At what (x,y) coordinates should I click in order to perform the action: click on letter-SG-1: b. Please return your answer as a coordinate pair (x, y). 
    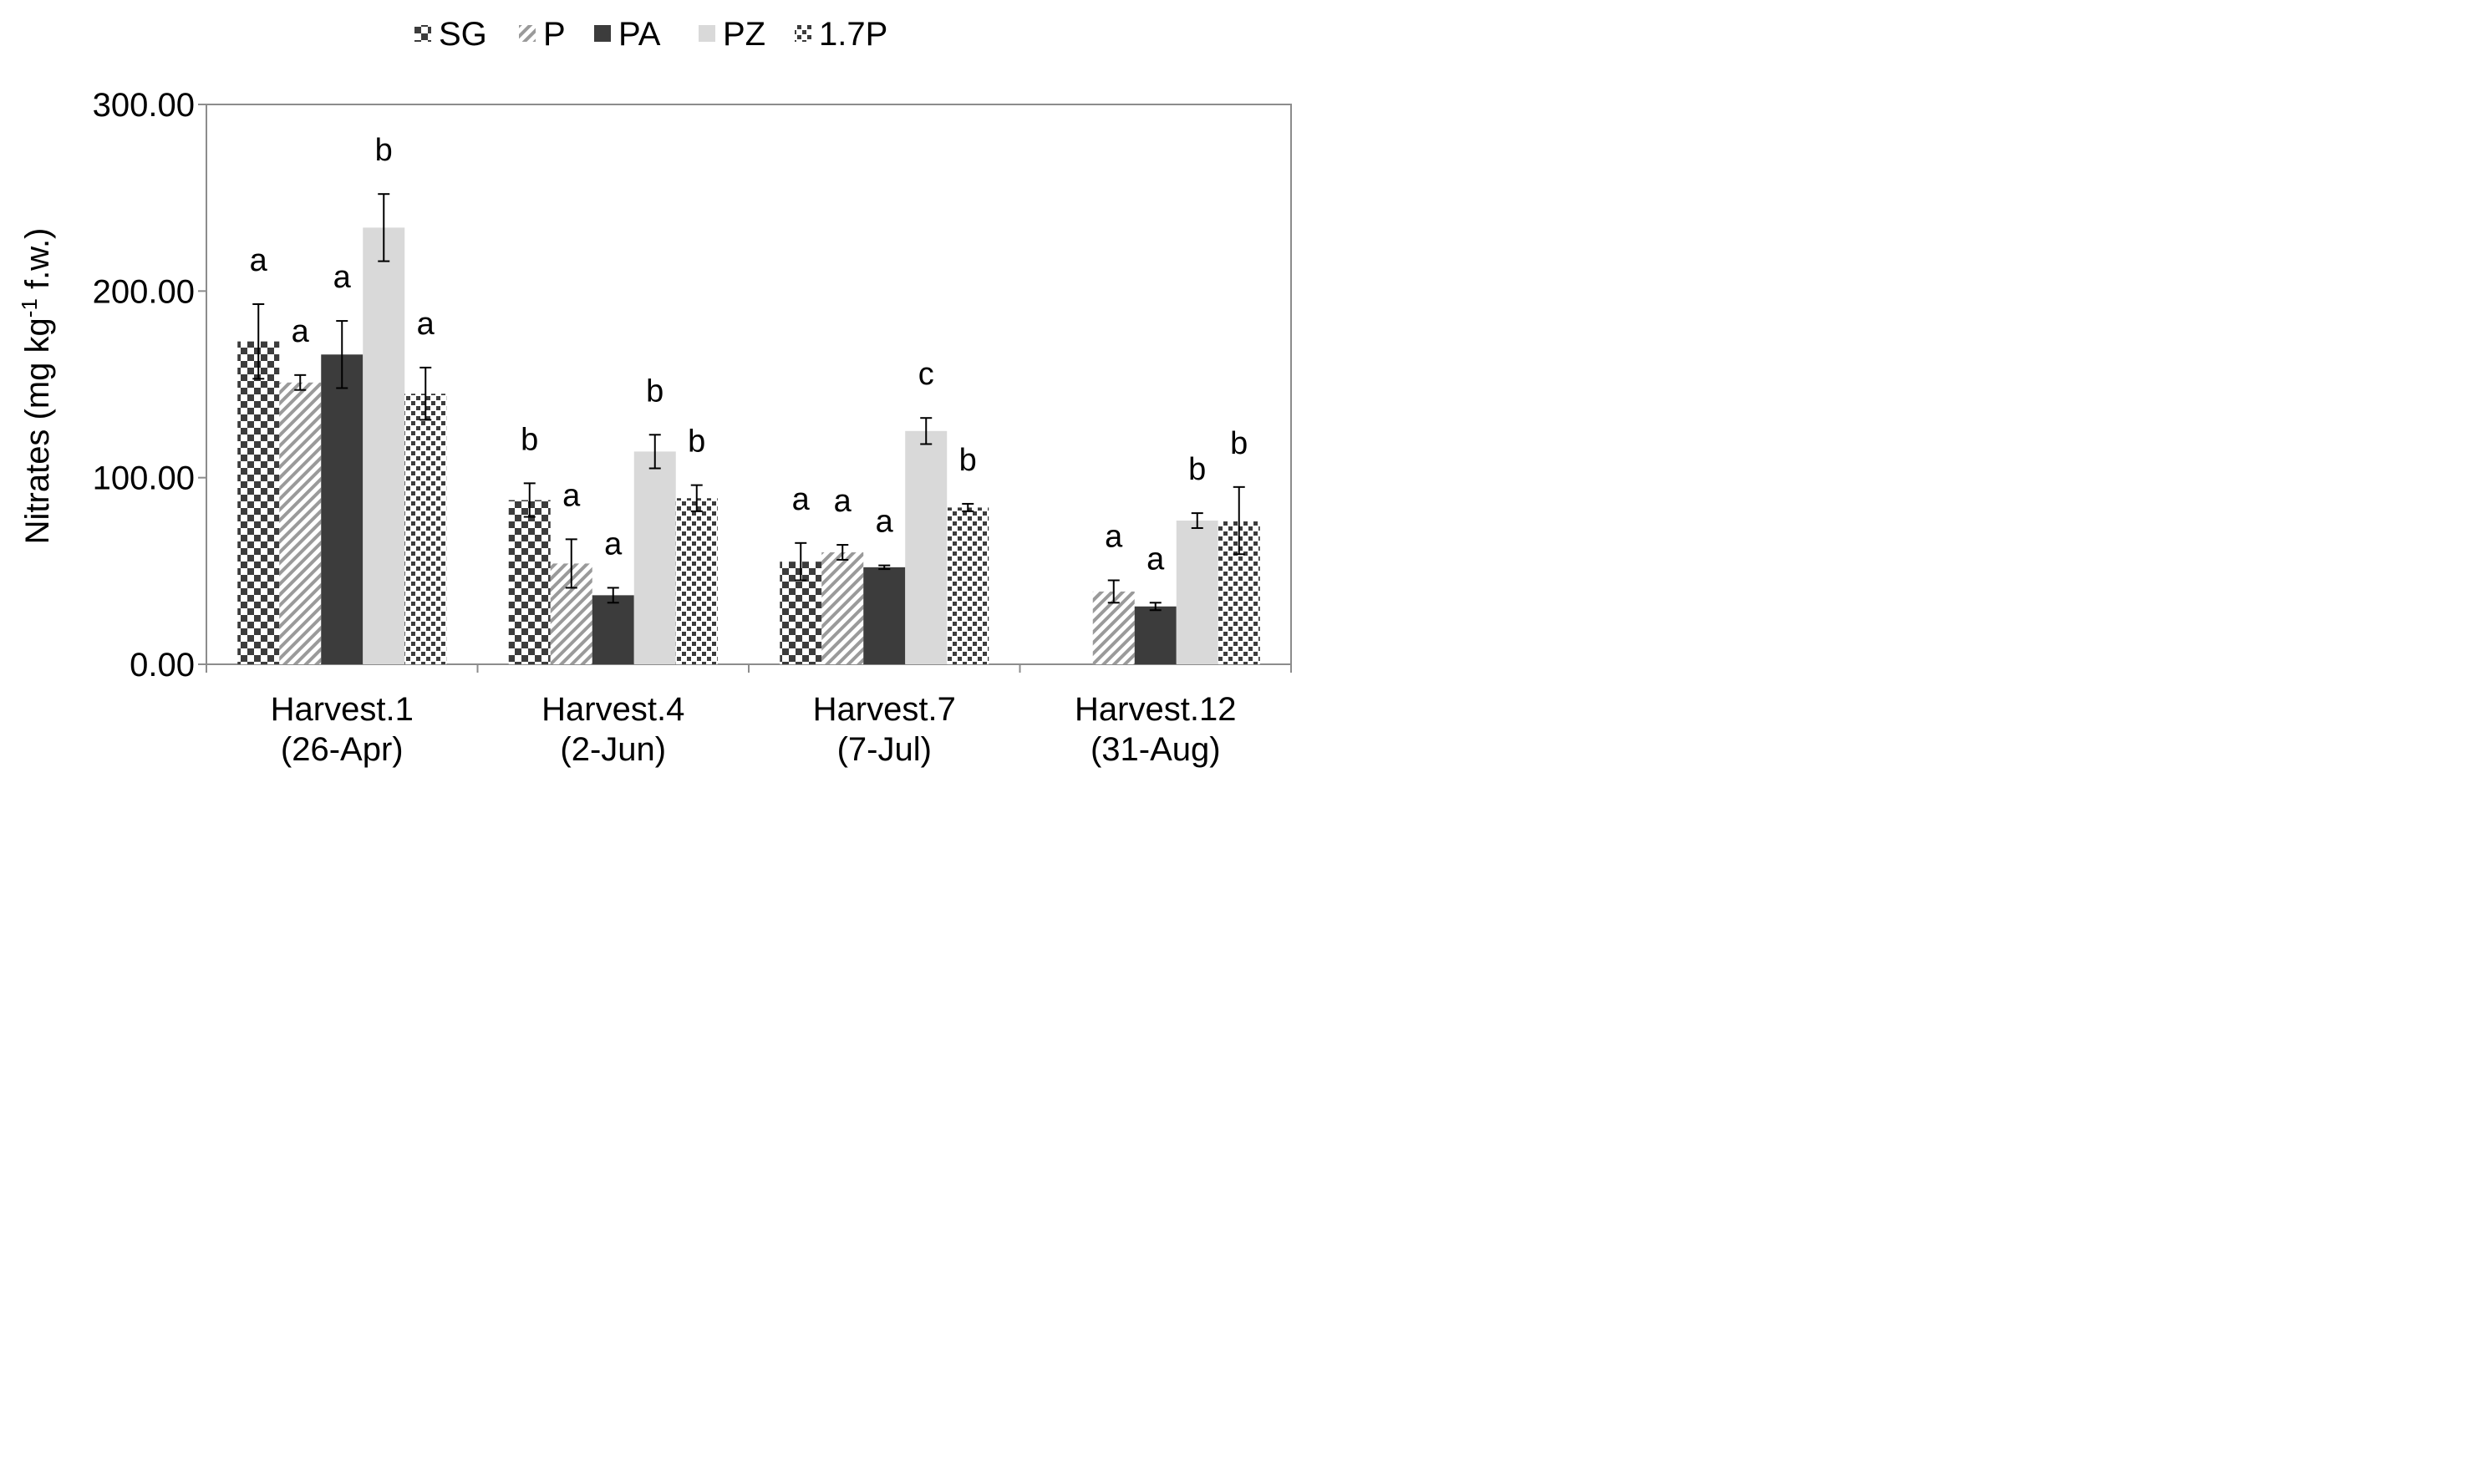
    Looking at the image, I should click on (529, 440).